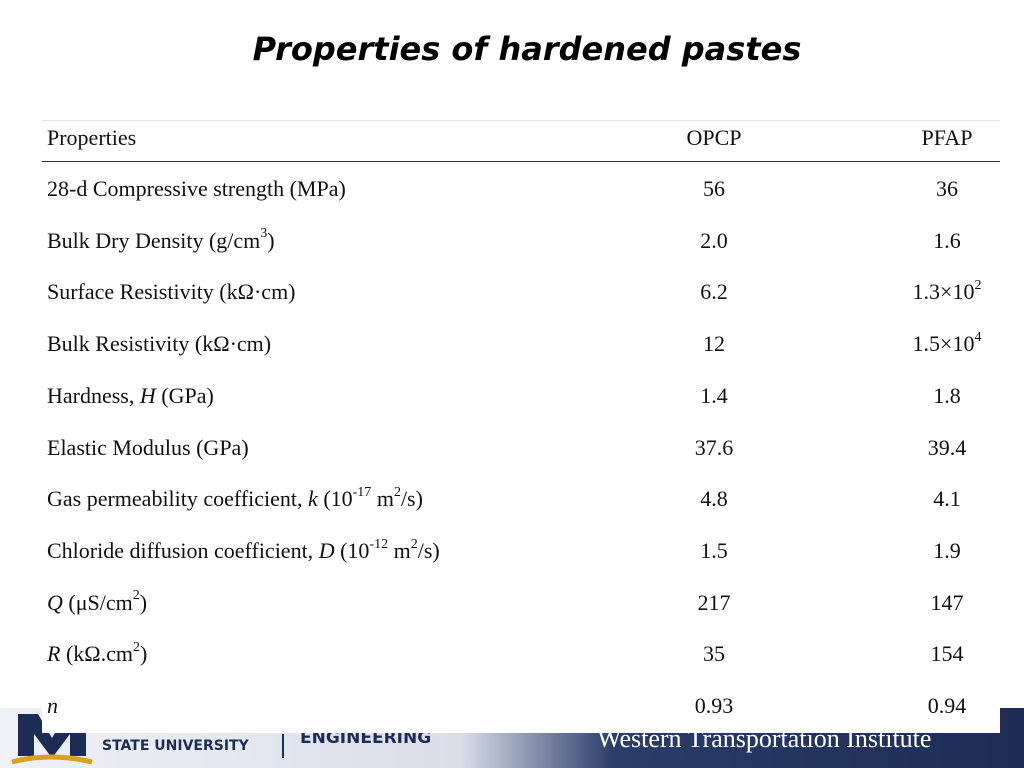  What do you see at coordinates (175, 746) in the screenshot?
I see `university-name: STATE UNIVERSITY` at bounding box center [175, 746].